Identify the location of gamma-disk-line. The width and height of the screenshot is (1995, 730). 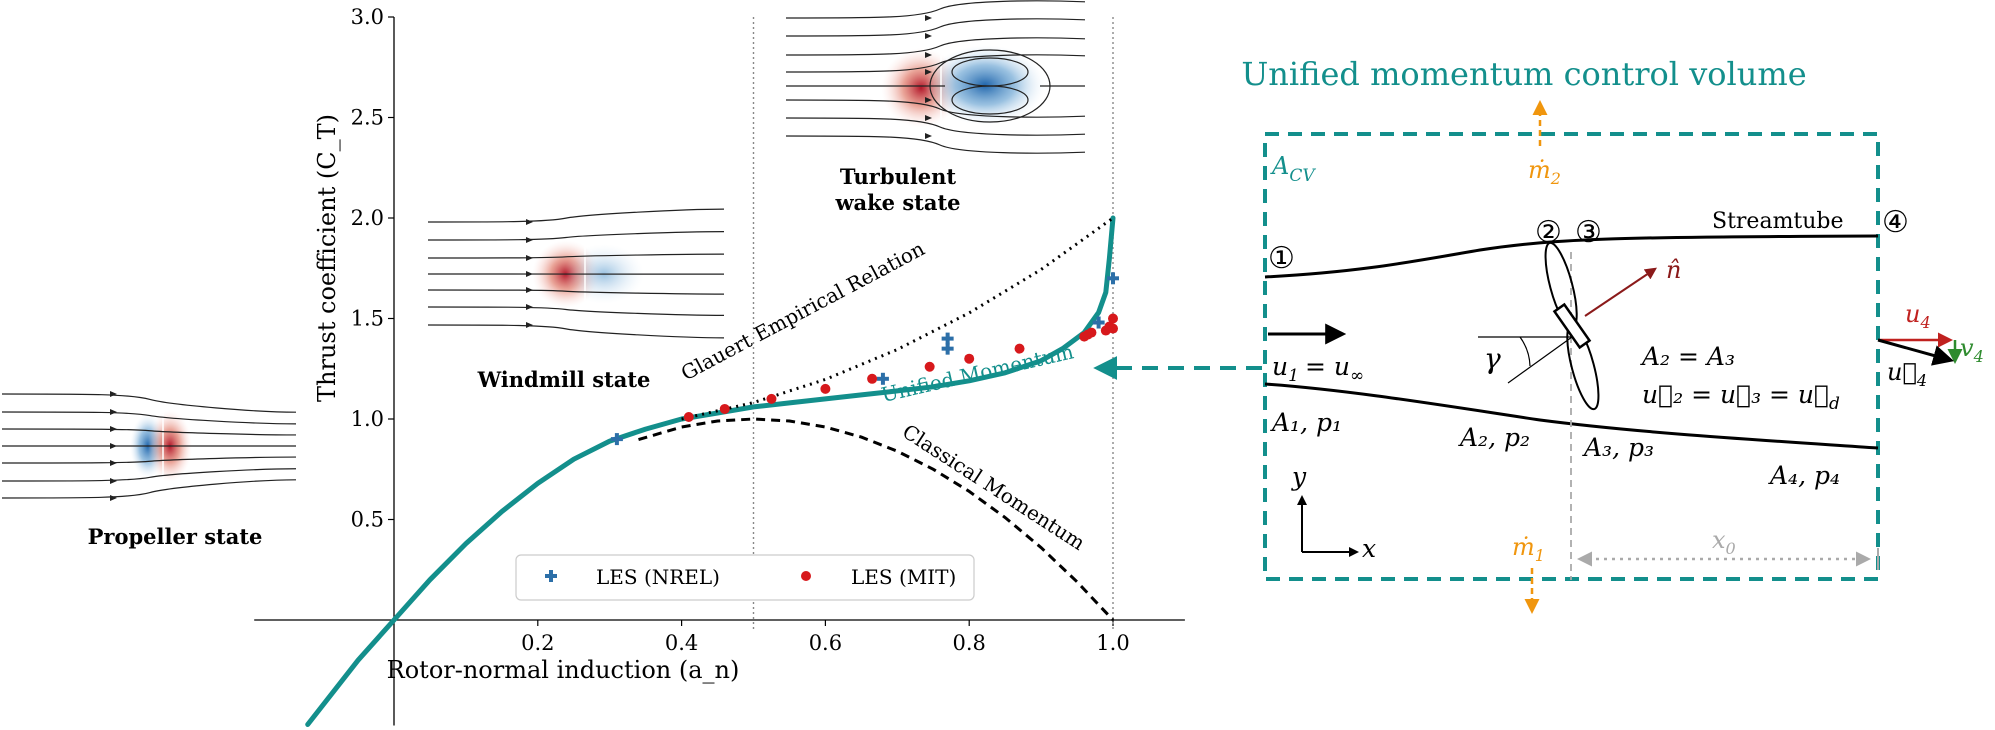
(1540, 360).